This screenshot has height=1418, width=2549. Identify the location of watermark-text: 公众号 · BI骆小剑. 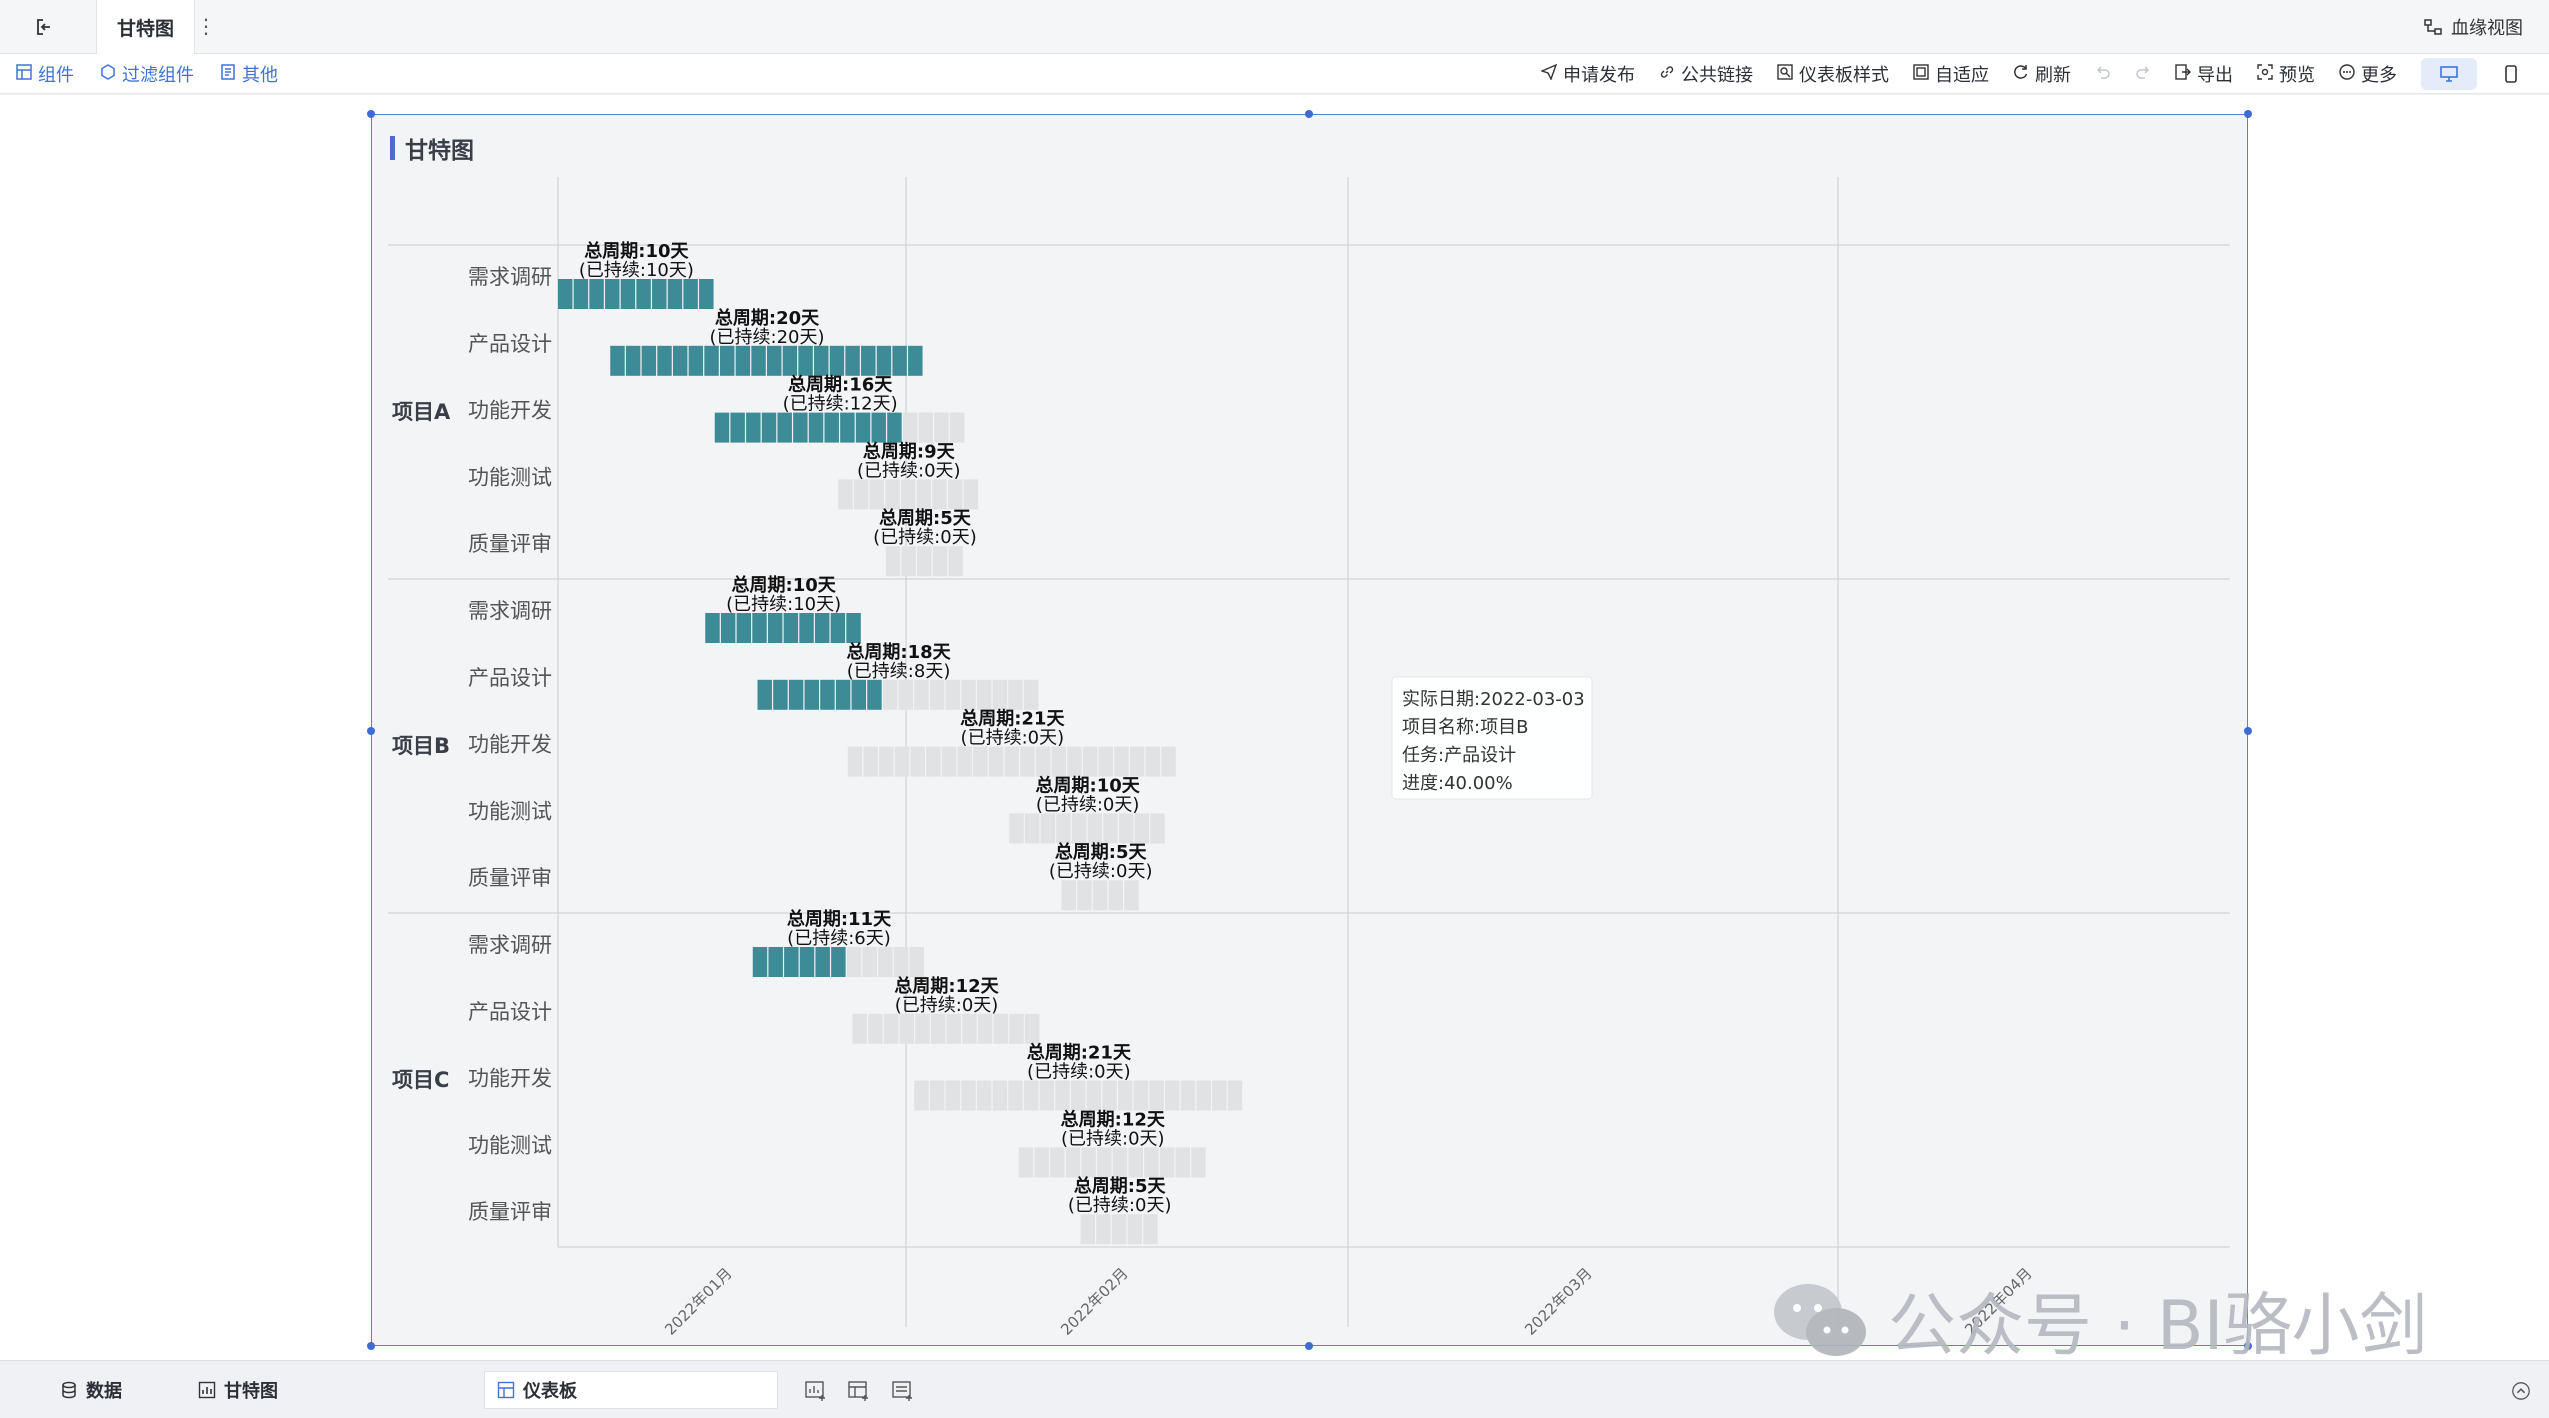
(2158, 1326).